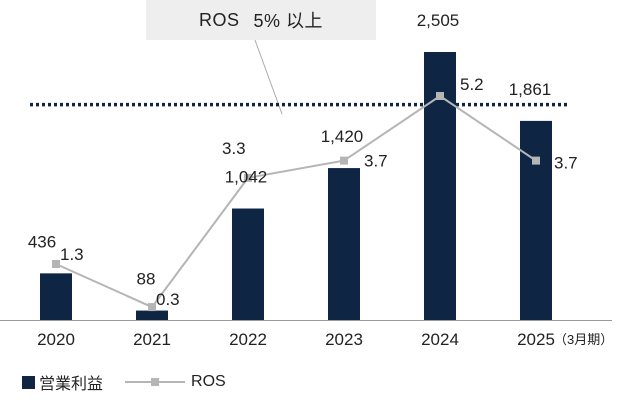 The height and width of the screenshot is (400, 640). I want to click on ros-point-2020, so click(56, 264).